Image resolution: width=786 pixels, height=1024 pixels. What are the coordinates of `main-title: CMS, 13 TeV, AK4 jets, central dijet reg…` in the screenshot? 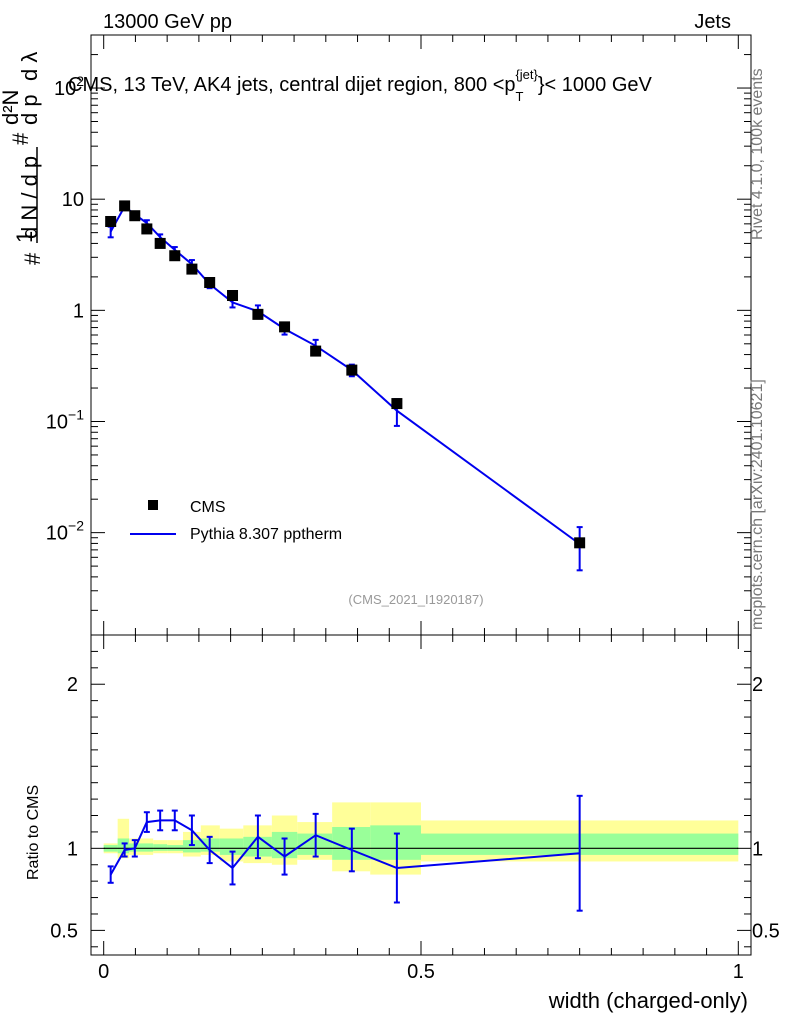 It's located at (360, 85).